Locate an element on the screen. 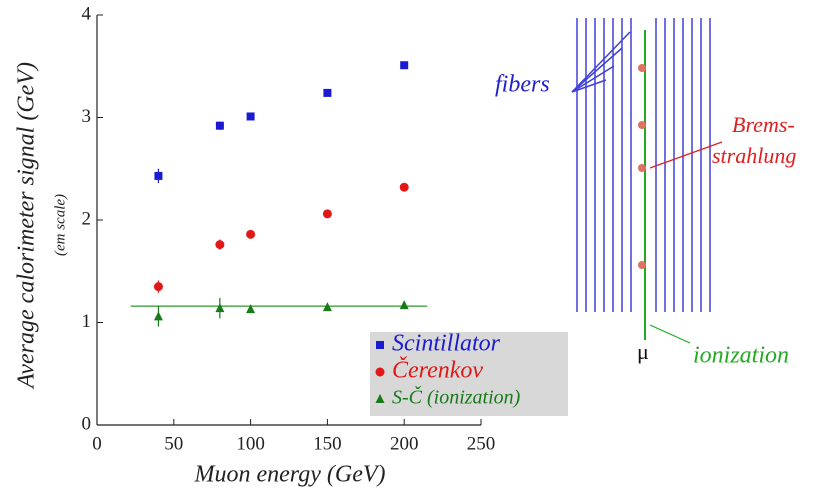 The image size is (831, 495). x-tick-label: 250 is located at coordinates (481, 443).